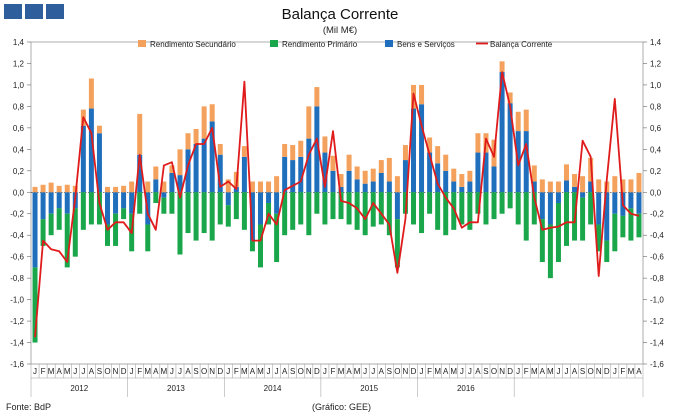  What do you see at coordinates (340, 30) in the screenshot?
I see `chart-subtitle: (Mil M€)` at bounding box center [340, 30].